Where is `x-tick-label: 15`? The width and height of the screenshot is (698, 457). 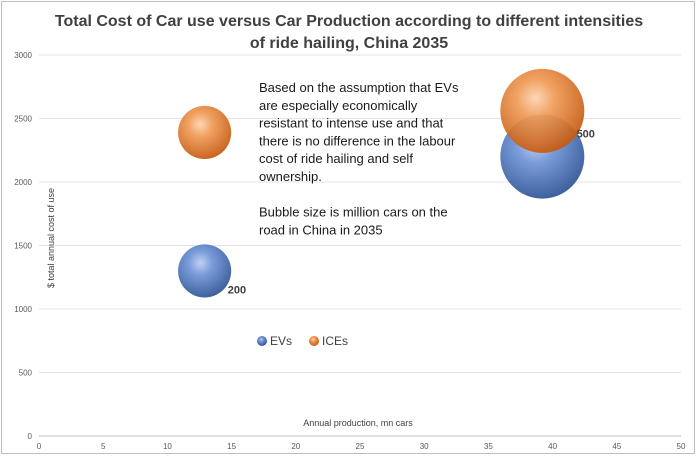
x-tick-label: 15 is located at coordinates (231, 446).